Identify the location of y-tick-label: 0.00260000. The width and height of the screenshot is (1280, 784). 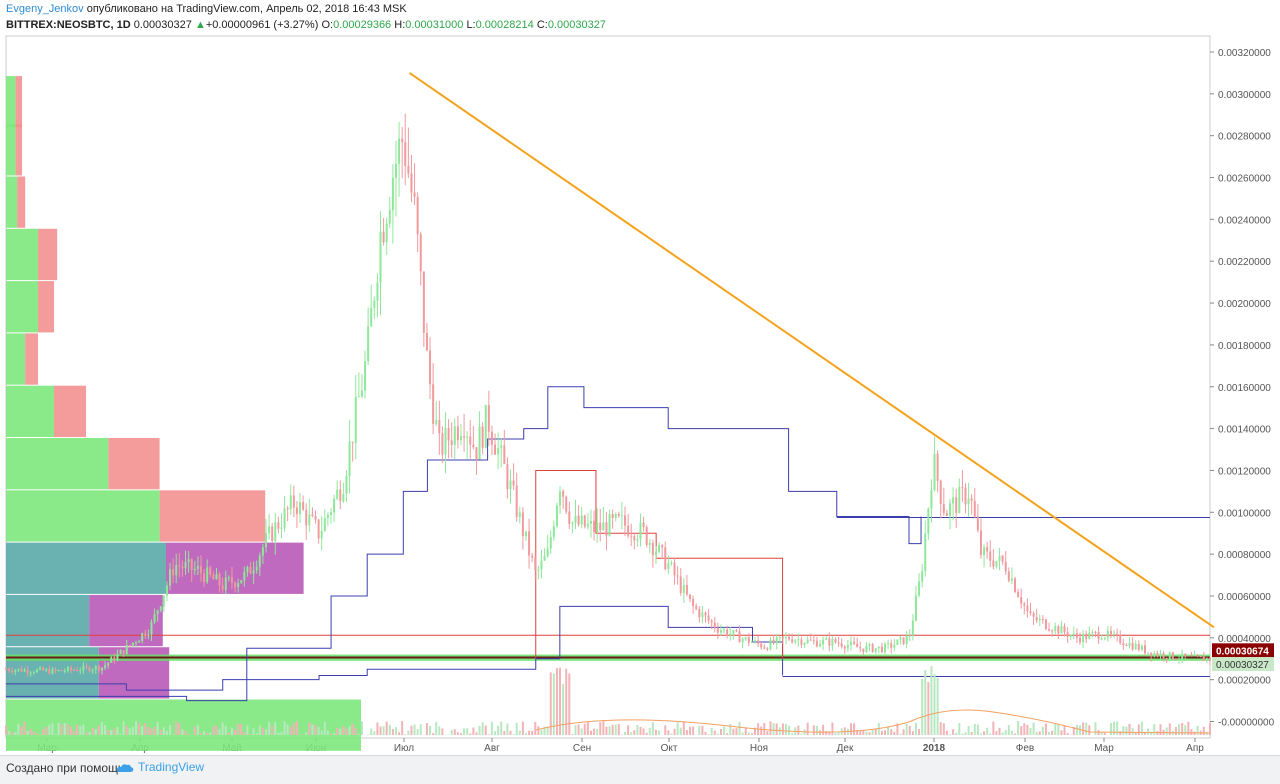
(1244, 179).